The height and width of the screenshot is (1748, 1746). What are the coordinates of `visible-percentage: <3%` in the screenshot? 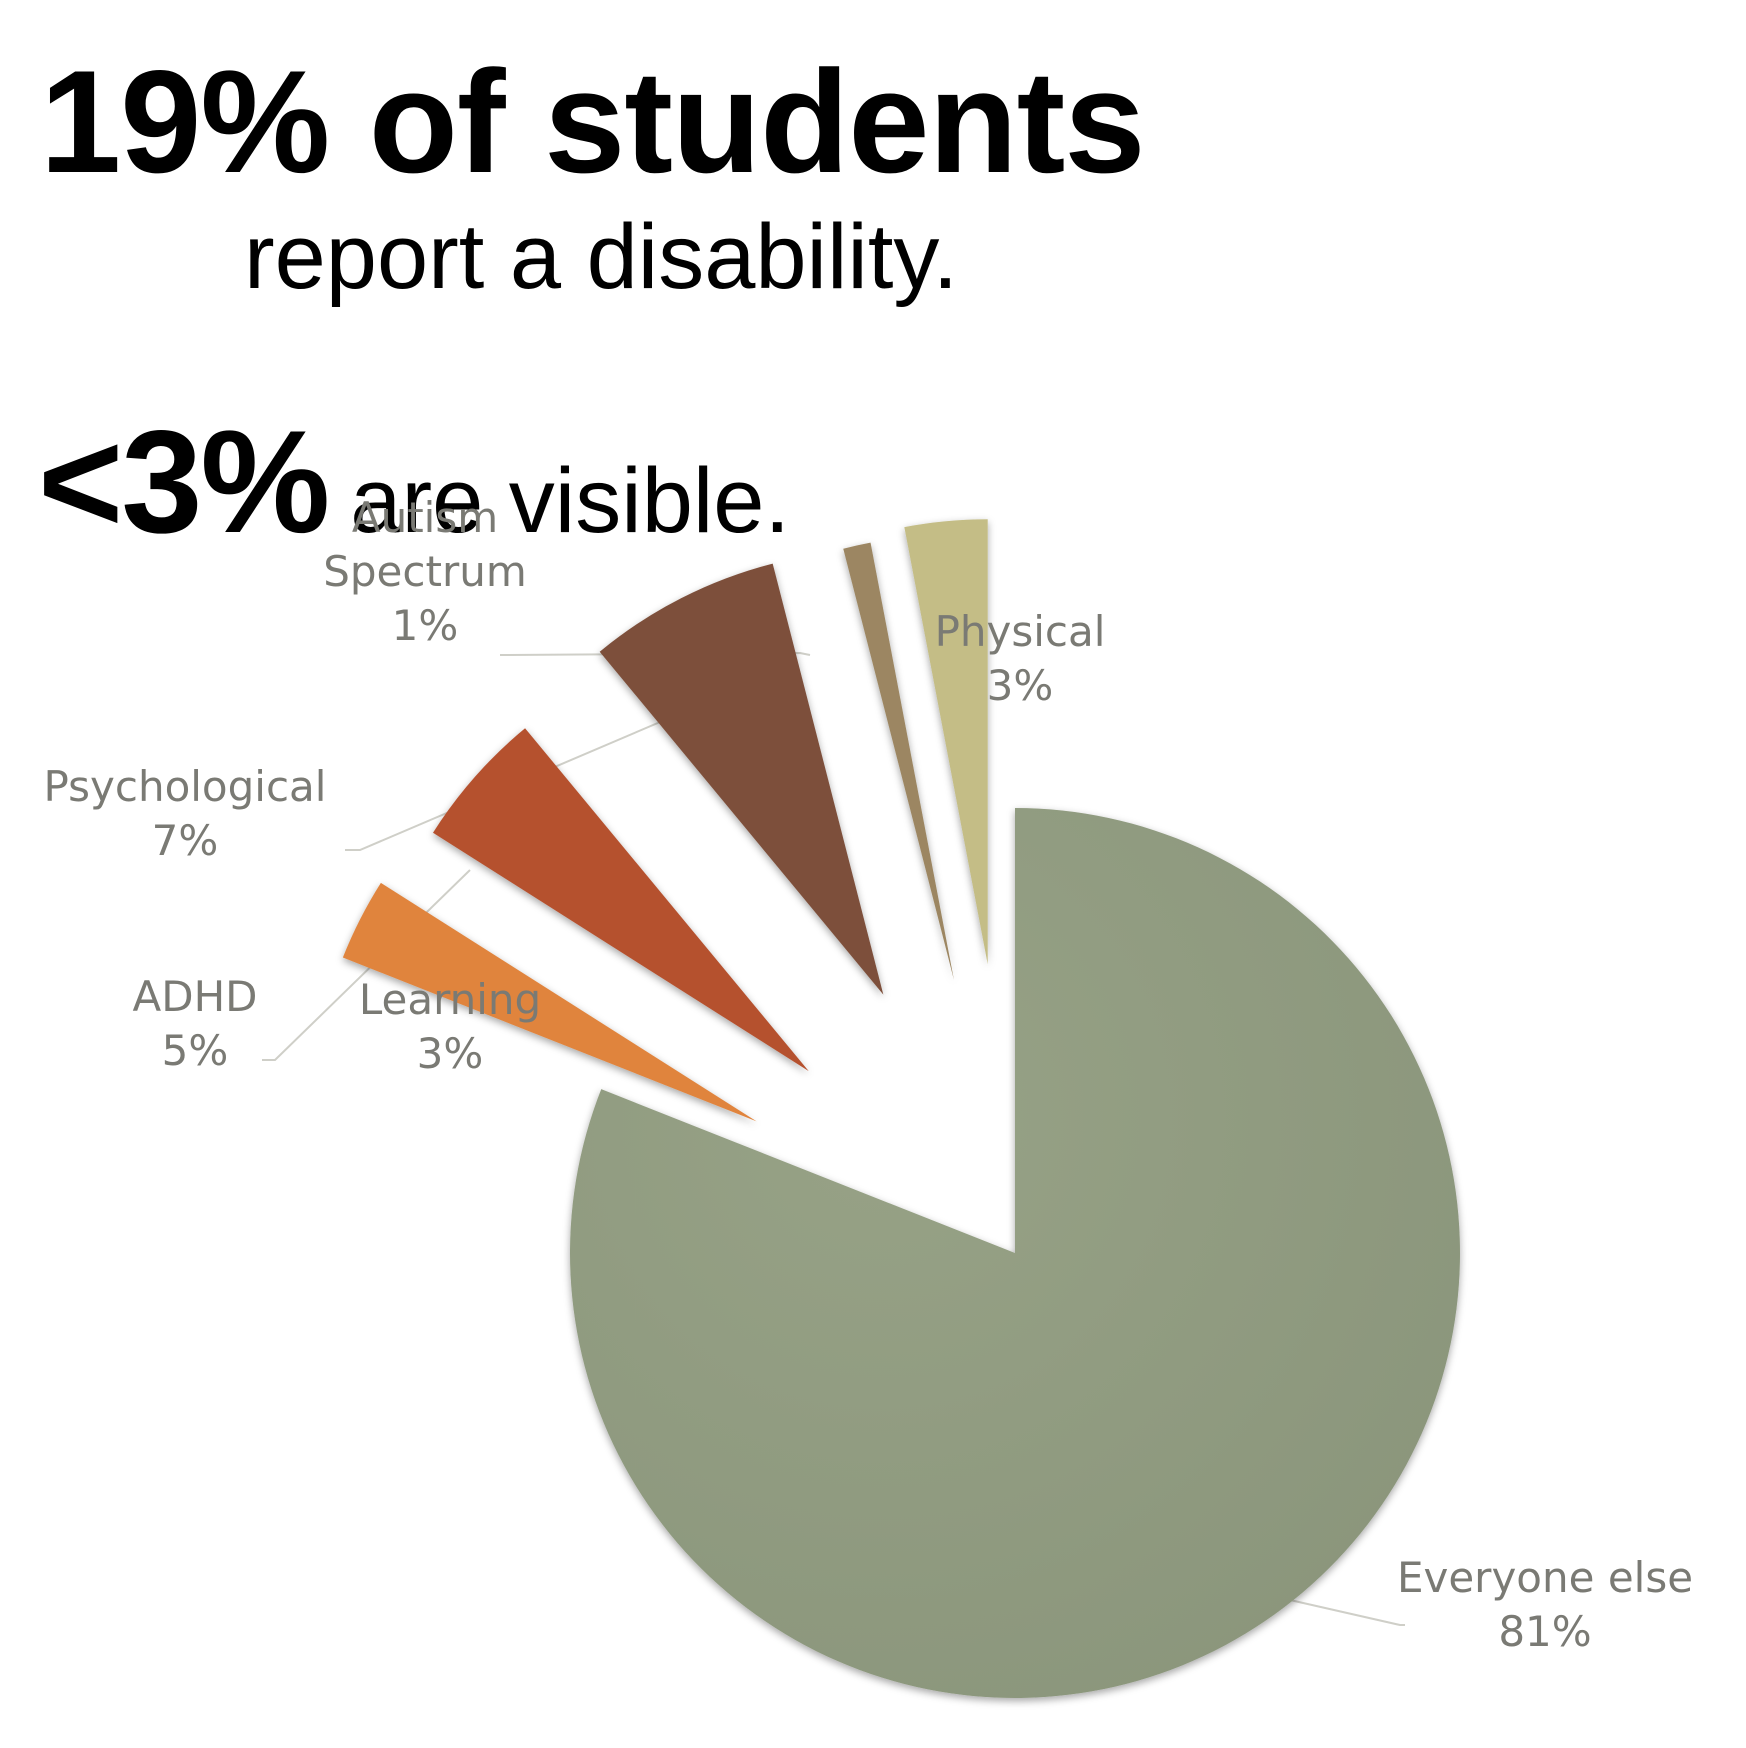 It's located at (184, 481).